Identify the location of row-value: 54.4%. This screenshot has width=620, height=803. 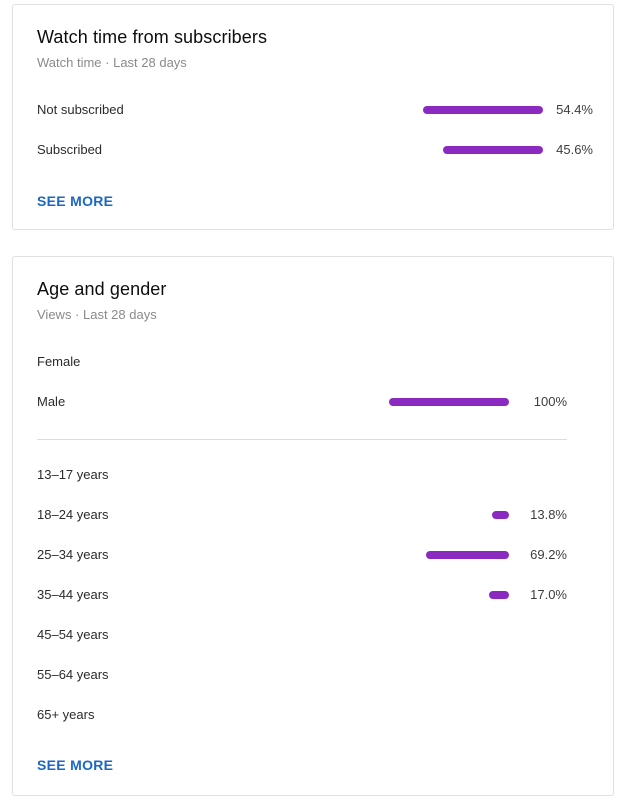
(574, 109).